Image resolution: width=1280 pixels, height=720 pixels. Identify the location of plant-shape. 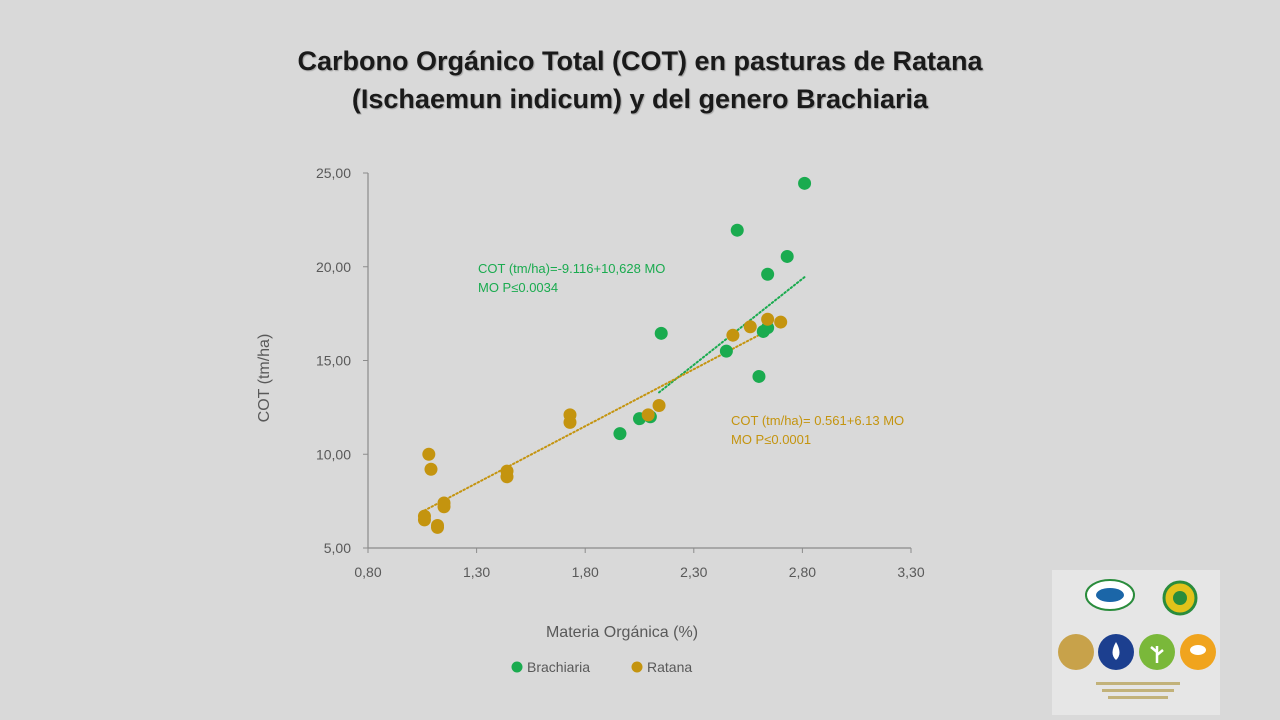
(1157, 654).